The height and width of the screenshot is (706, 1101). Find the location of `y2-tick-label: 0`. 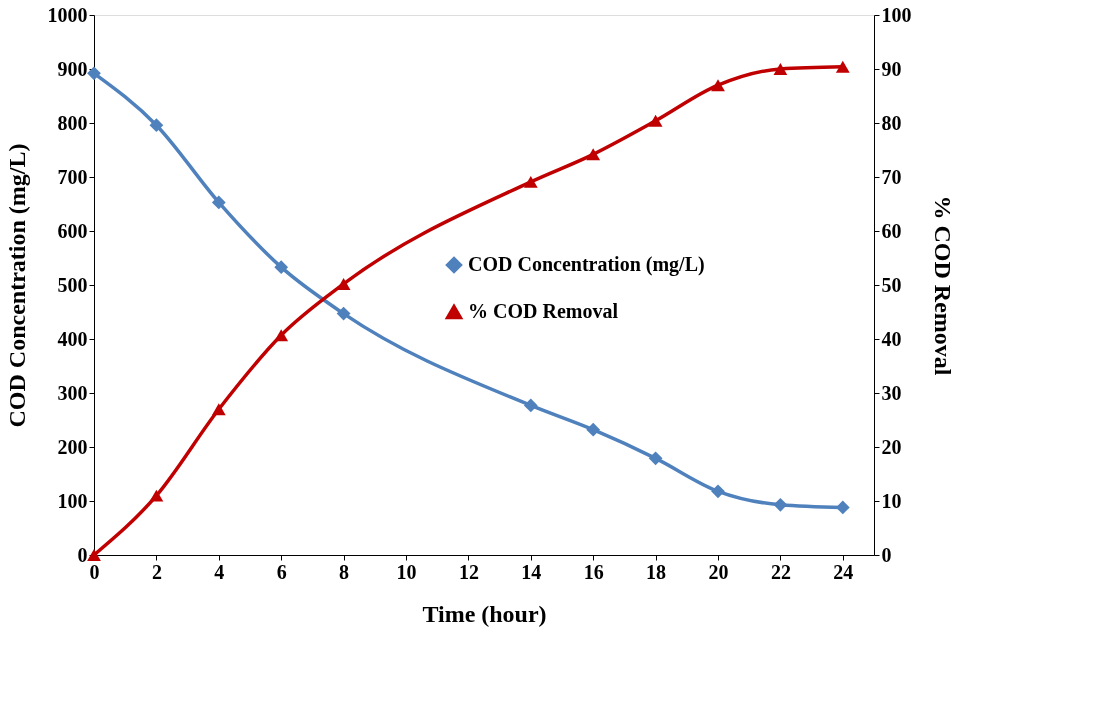

y2-tick-label: 0 is located at coordinates (886, 554).